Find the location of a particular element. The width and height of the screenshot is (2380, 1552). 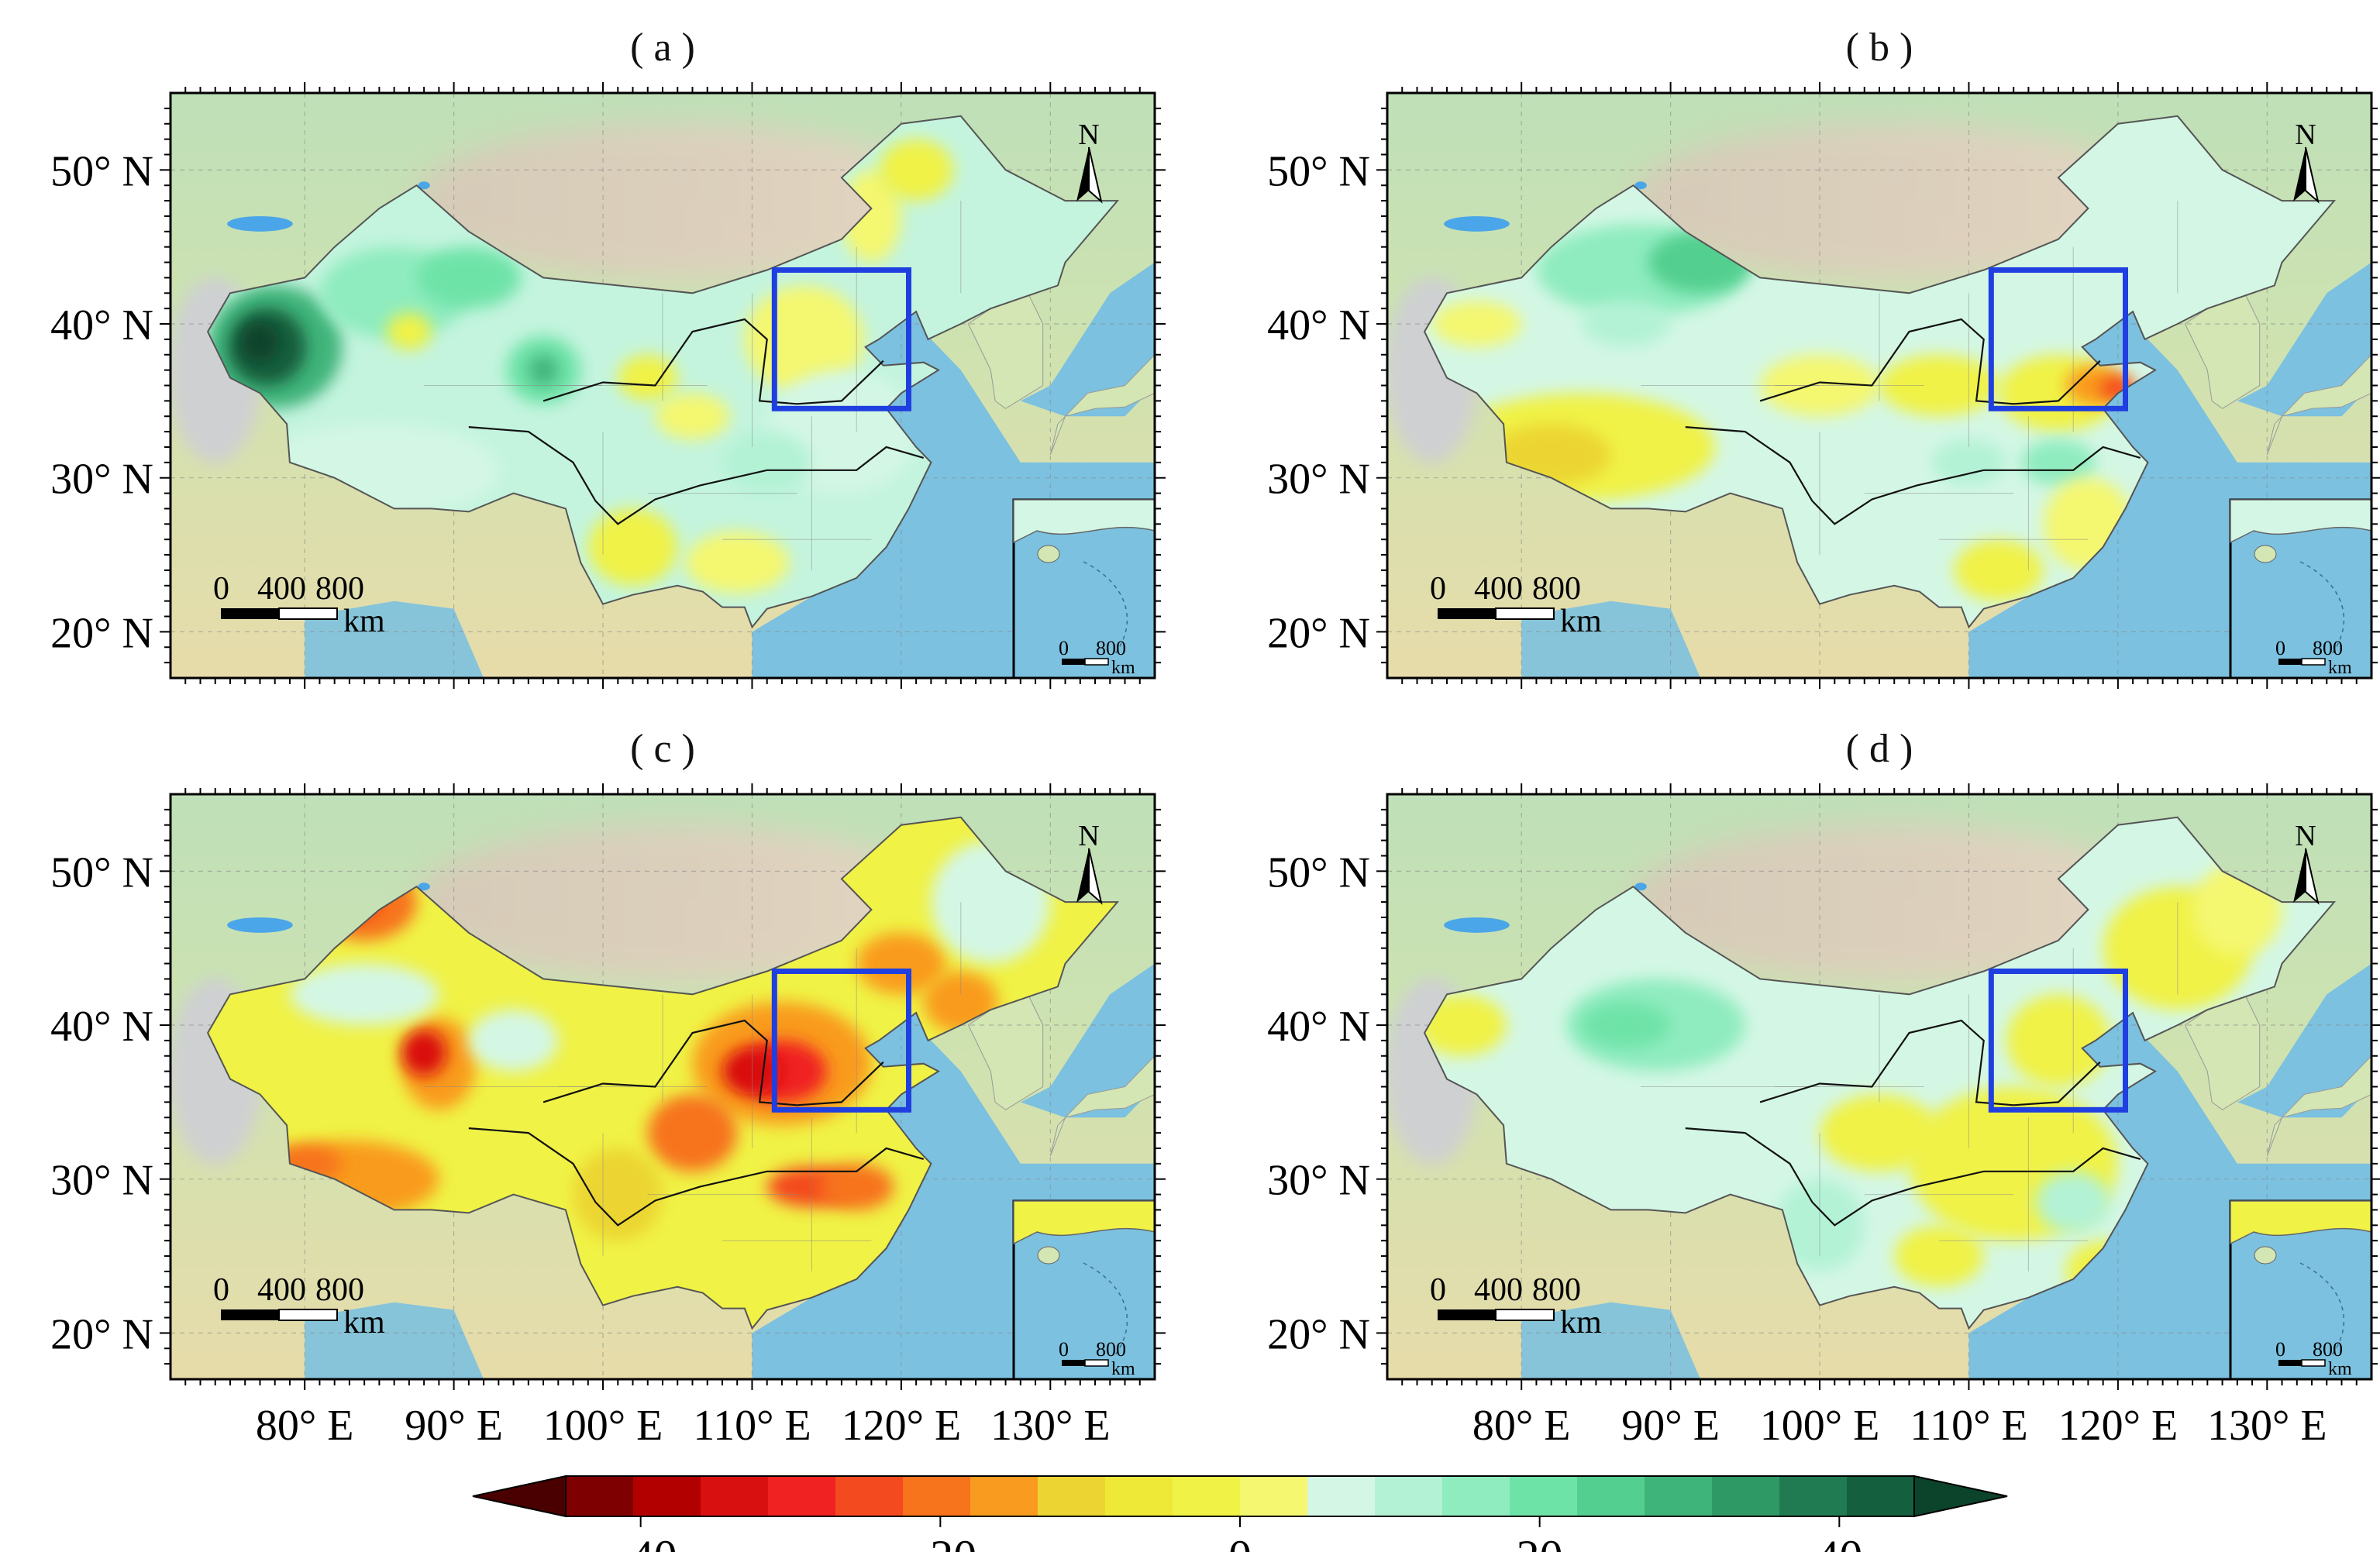

panel-label: ( b ) is located at coordinates (1880, 48).